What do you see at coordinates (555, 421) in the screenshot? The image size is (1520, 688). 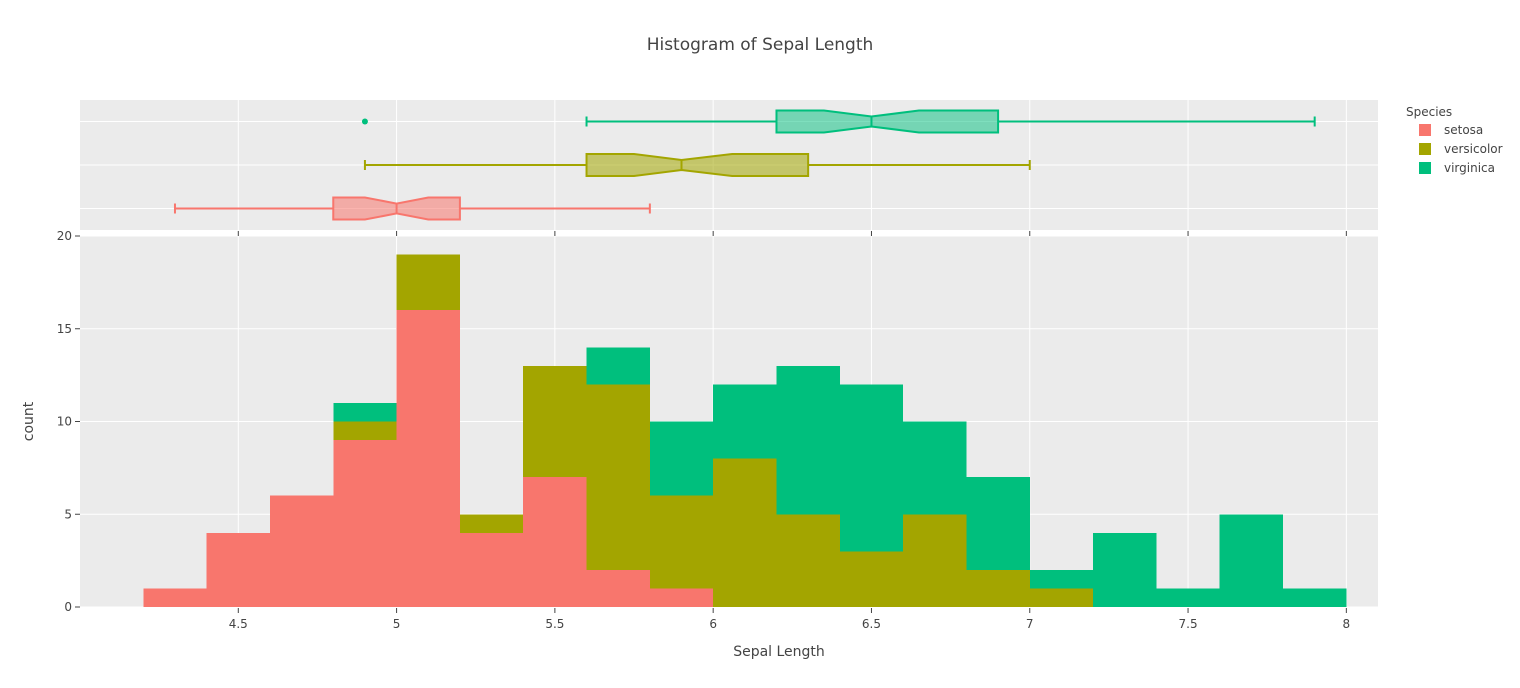 I see `bar-versicolor-5.4` at bounding box center [555, 421].